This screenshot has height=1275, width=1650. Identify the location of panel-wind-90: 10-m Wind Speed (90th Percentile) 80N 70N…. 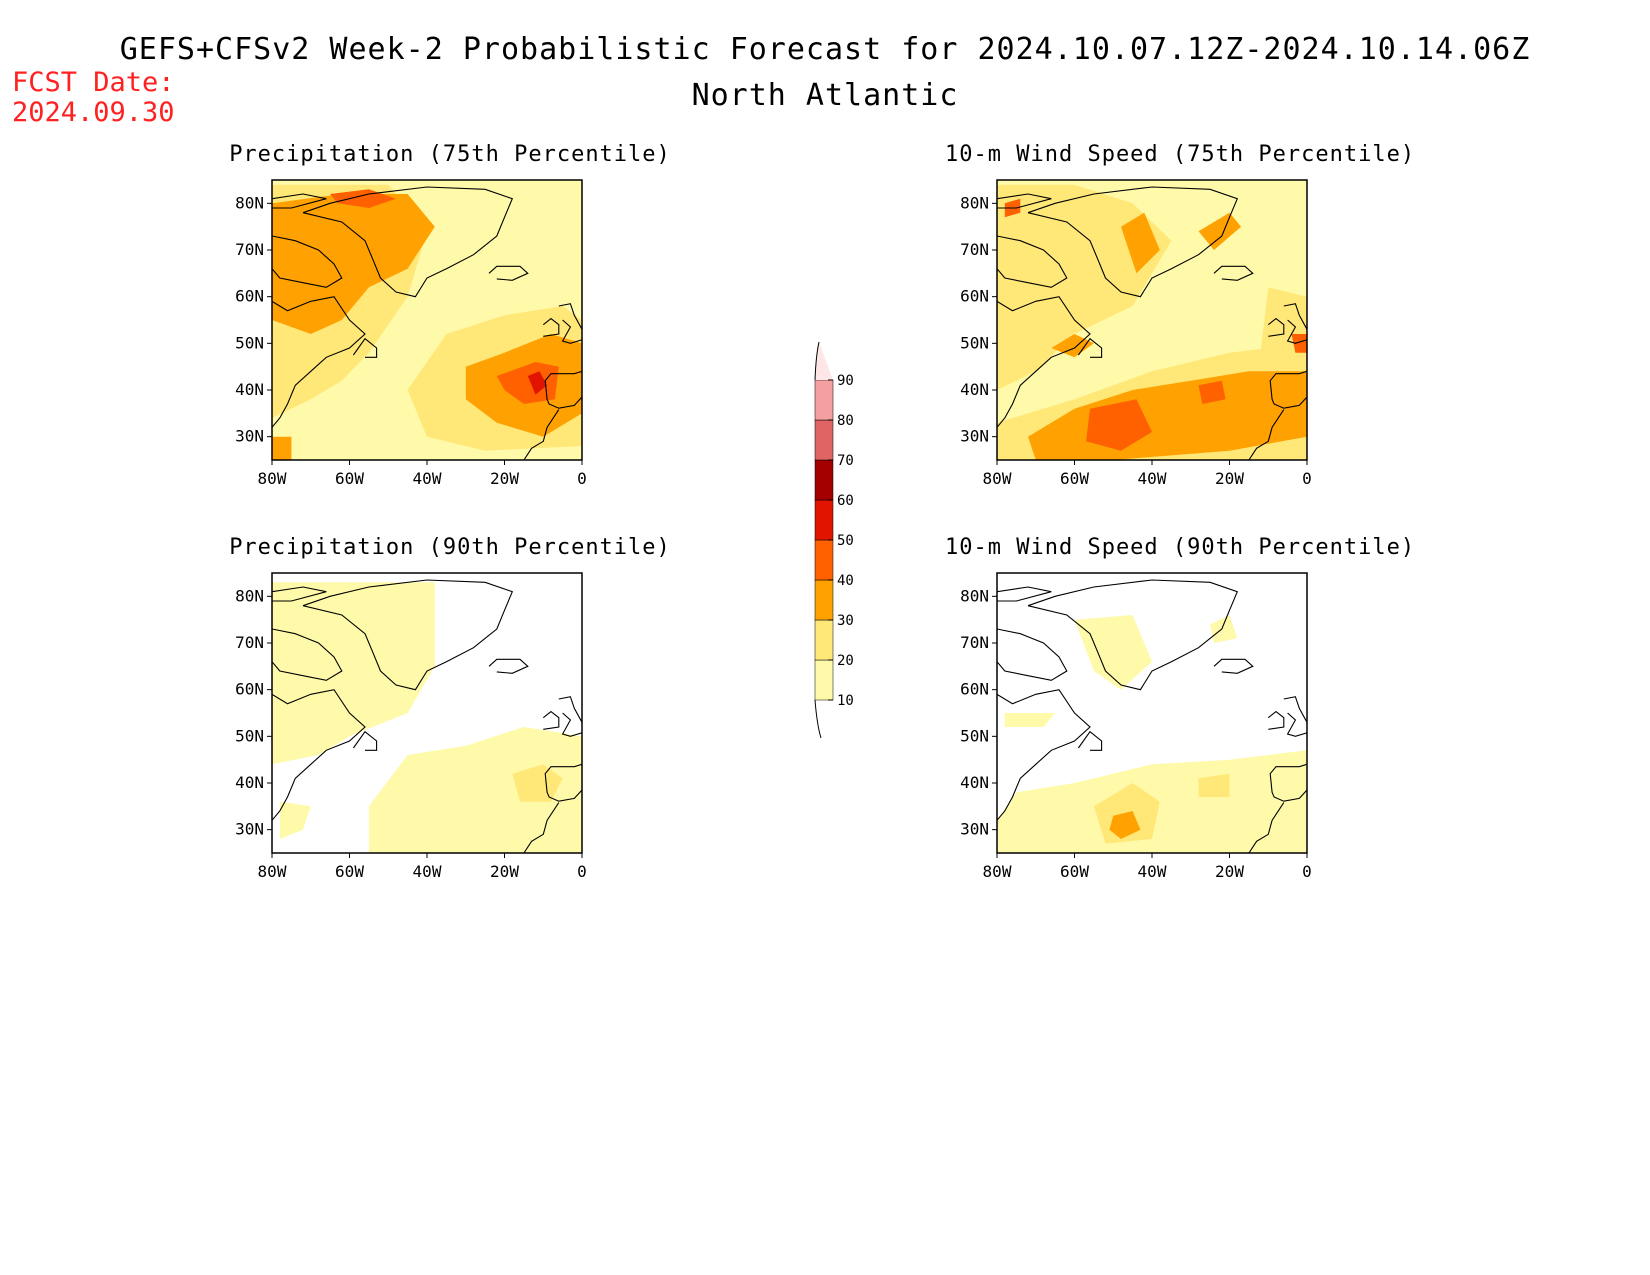
(1180, 735).